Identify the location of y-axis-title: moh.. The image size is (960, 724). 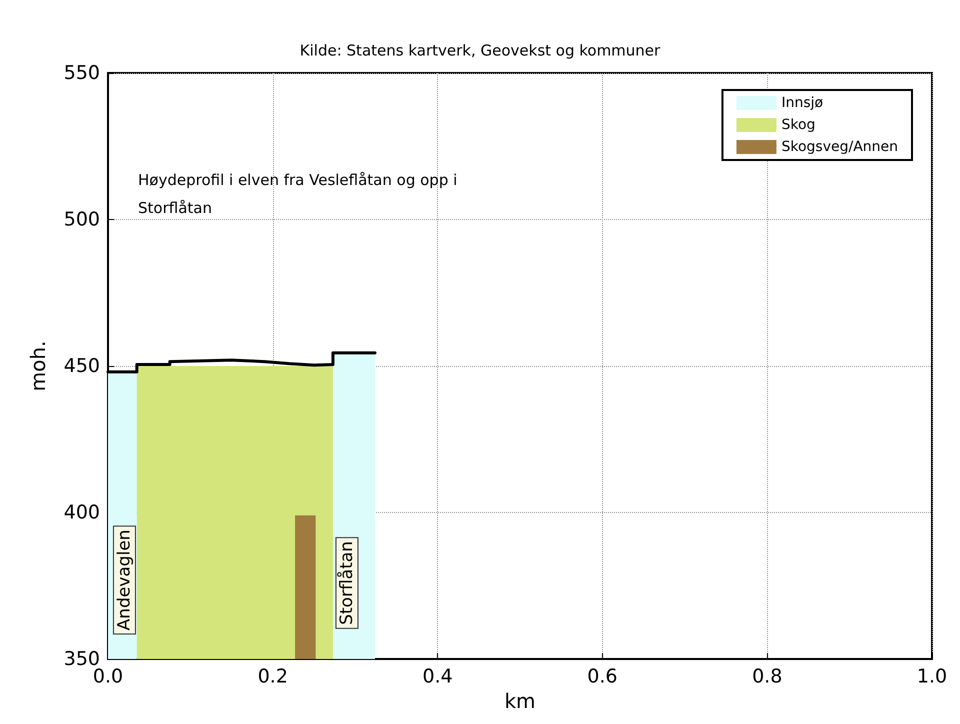
(38, 366).